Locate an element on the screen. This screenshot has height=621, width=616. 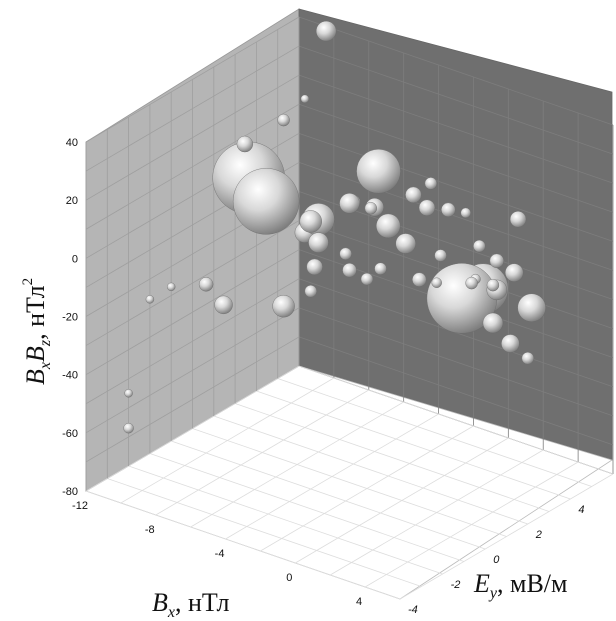
y-tick-label: 0 is located at coordinates (496, 560).